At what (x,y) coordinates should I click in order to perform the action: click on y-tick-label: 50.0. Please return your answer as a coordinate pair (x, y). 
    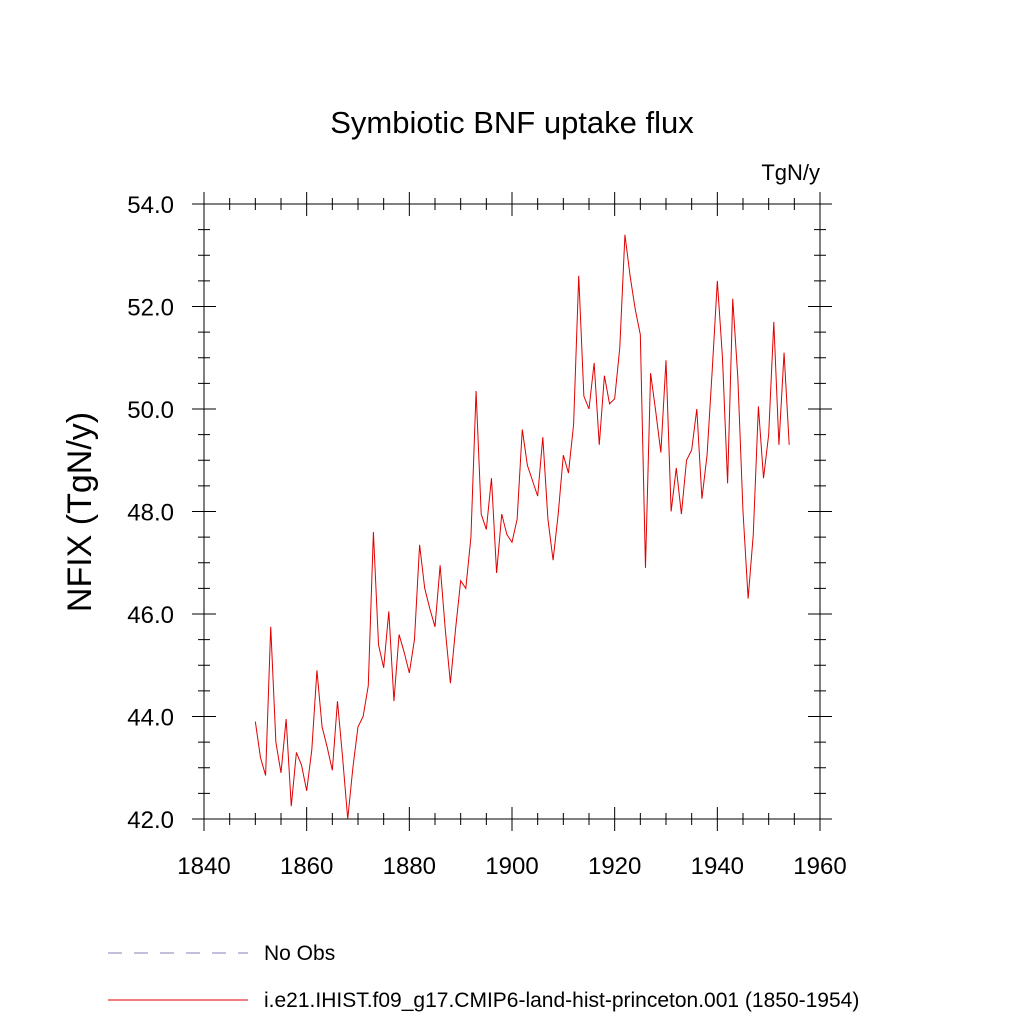
    Looking at the image, I should click on (150, 410).